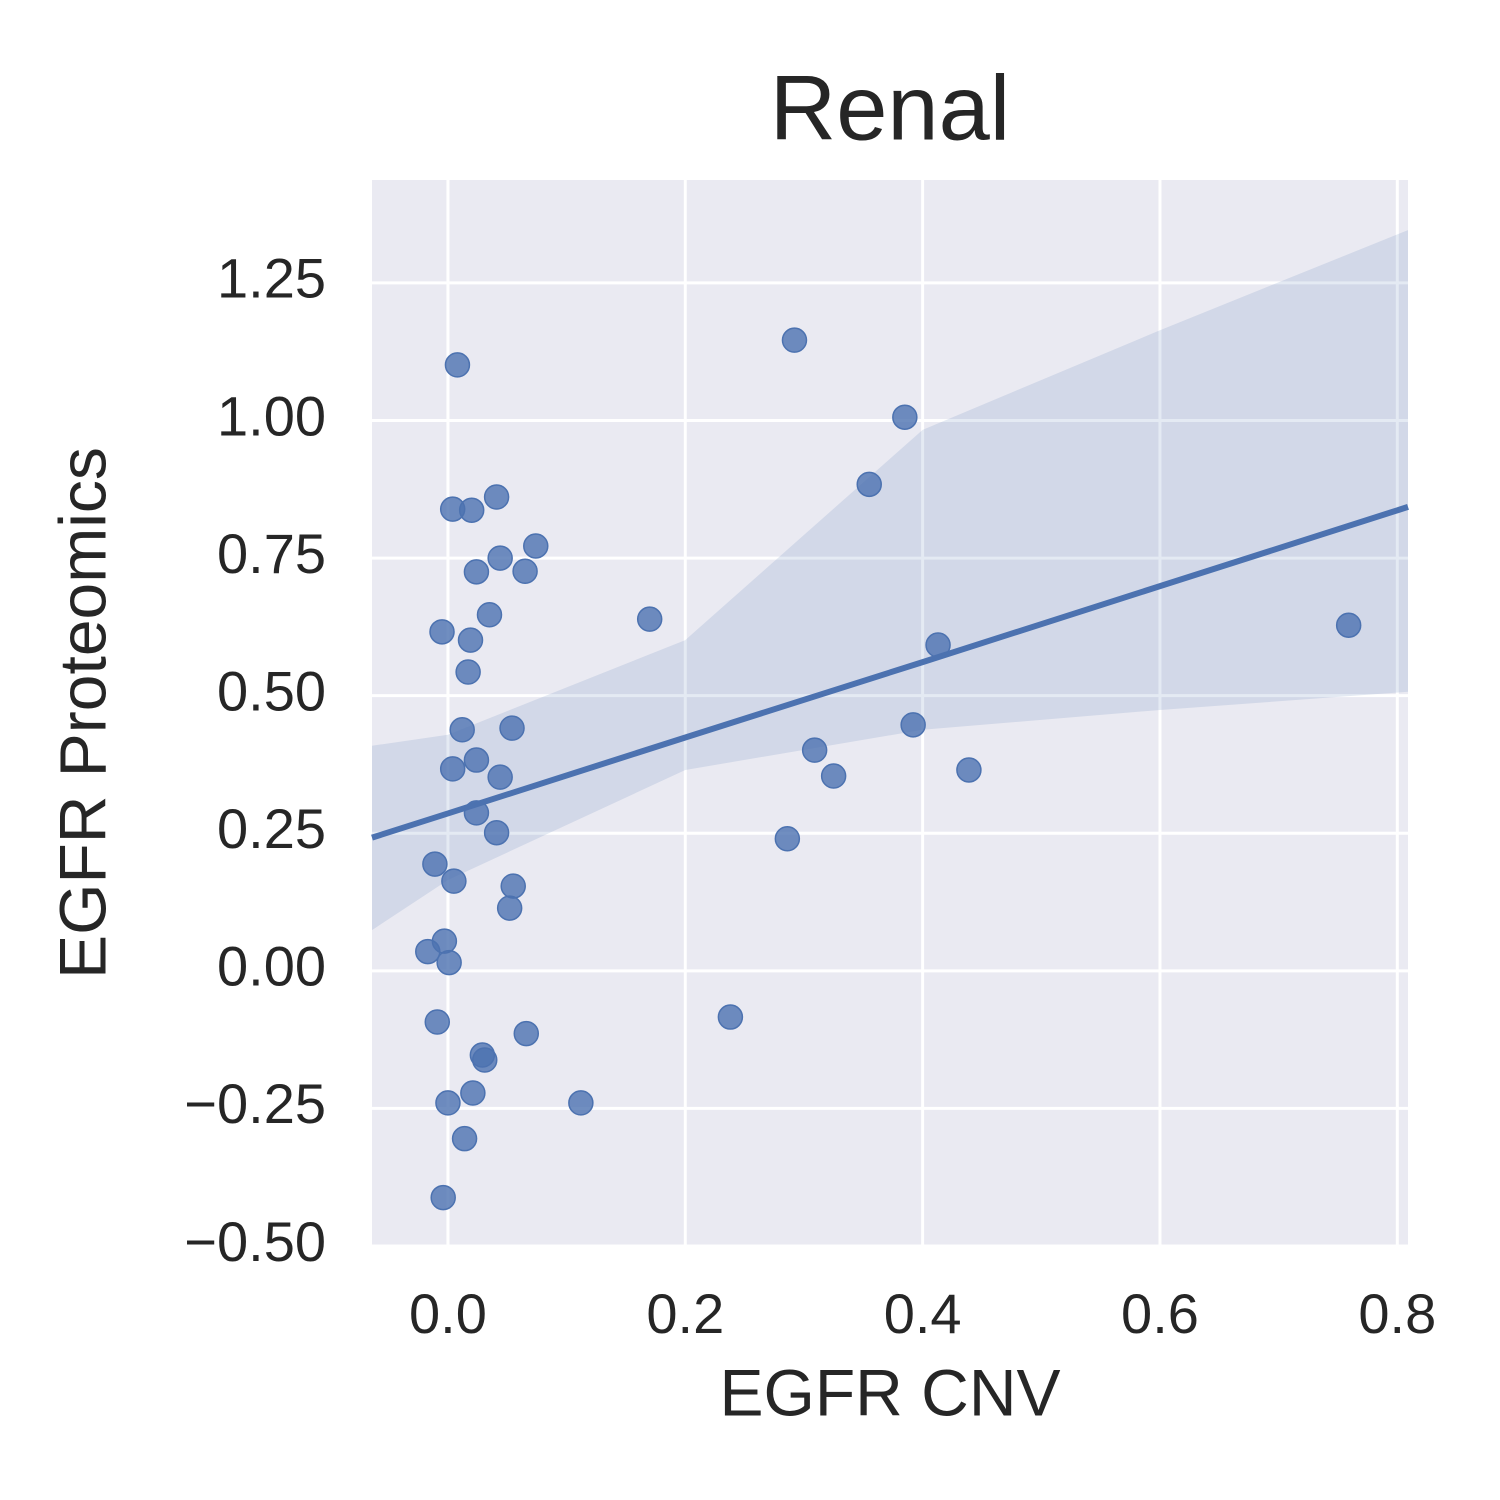 This screenshot has height=1500, width=1500. Describe the element at coordinates (271, 278) in the screenshot. I see `y-tick-label: 1.25` at that location.